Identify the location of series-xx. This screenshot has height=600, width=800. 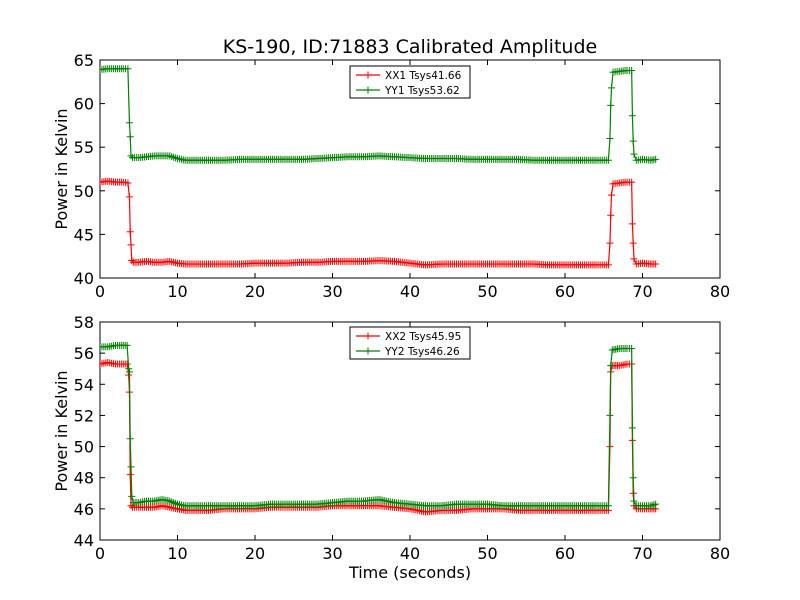
(380, 223).